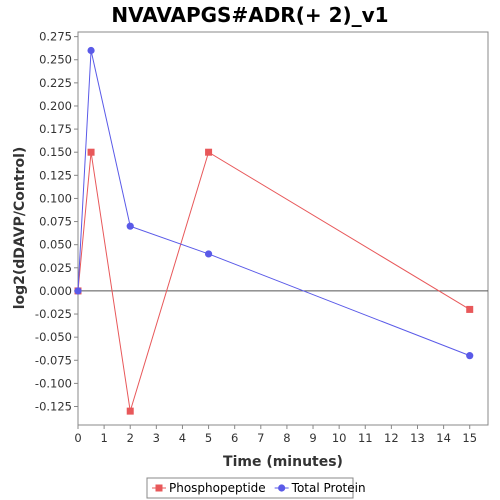 The width and height of the screenshot is (500, 500). What do you see at coordinates (282, 488) in the screenshot?
I see `legend-marker-total-protein` at bounding box center [282, 488].